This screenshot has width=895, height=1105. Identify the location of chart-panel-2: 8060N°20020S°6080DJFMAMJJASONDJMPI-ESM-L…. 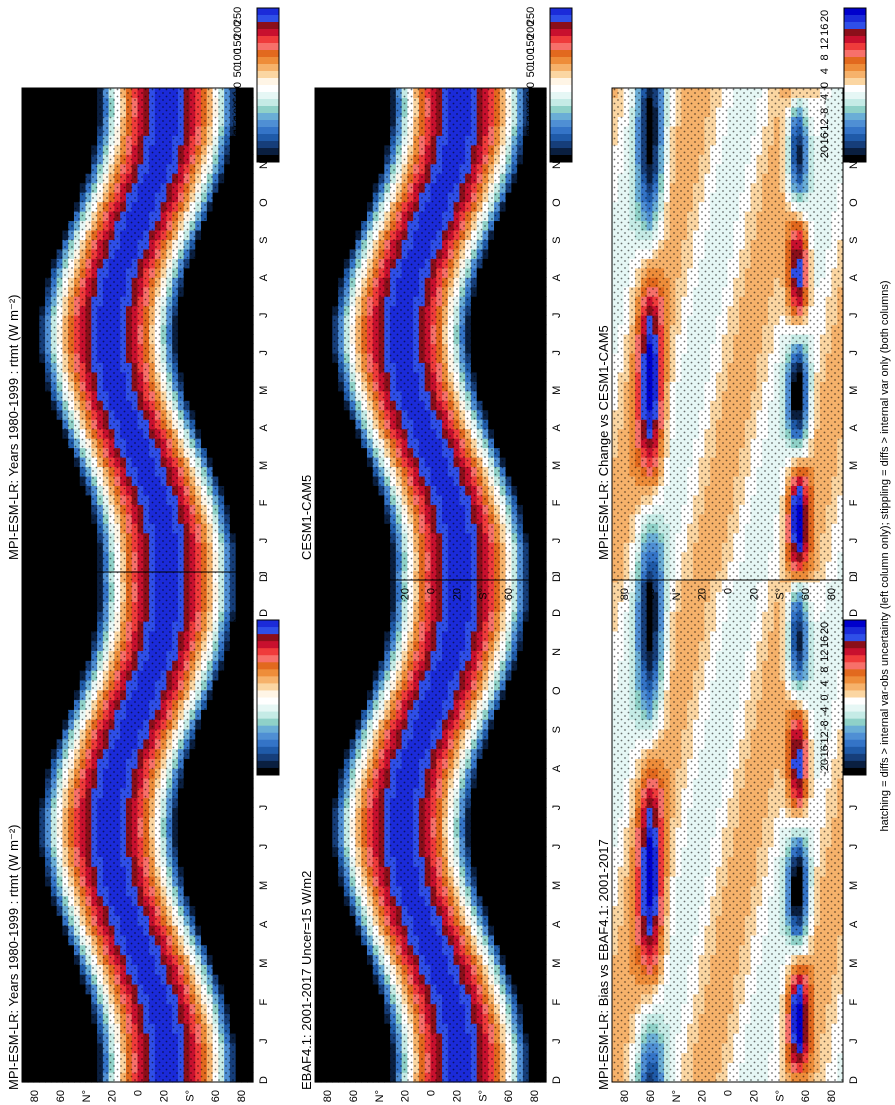
(138, 836).